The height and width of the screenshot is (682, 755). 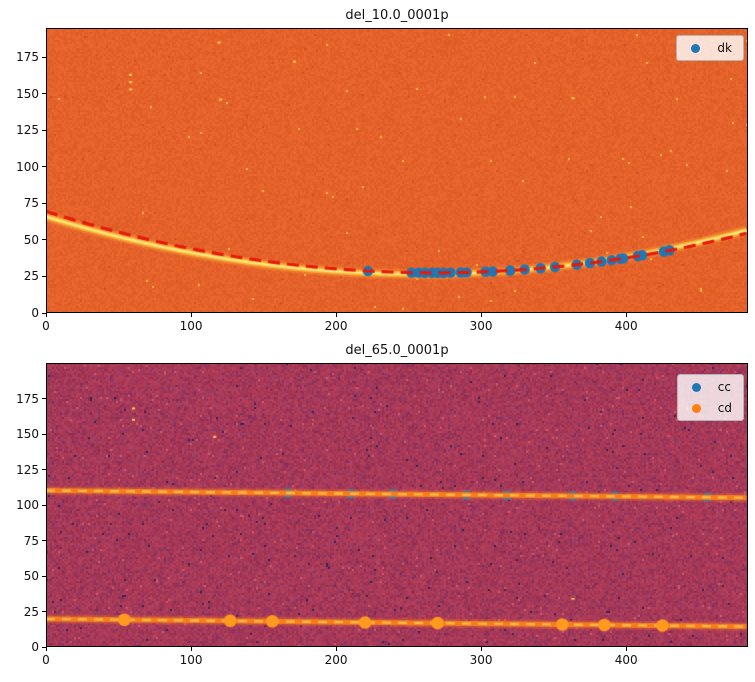 I want to click on cc-marker-icon, so click(x=696, y=387).